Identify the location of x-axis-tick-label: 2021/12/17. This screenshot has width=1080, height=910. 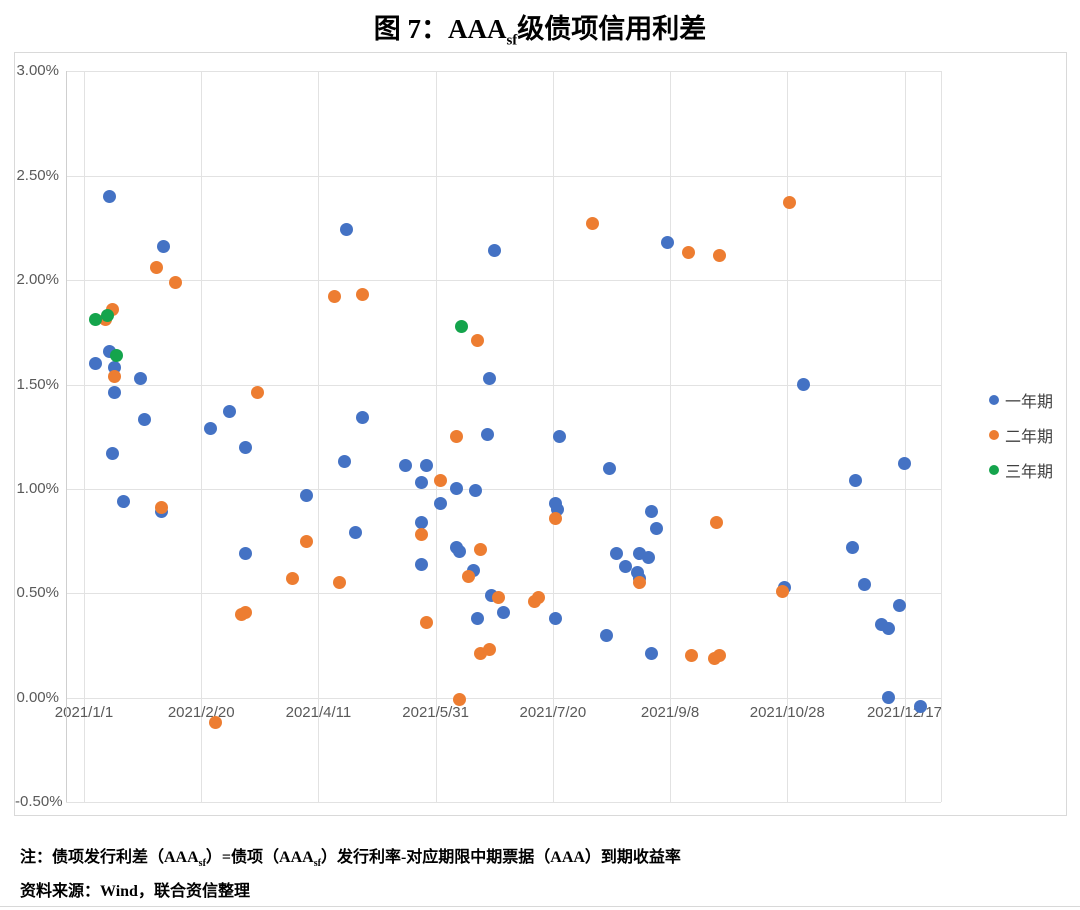
(904, 712).